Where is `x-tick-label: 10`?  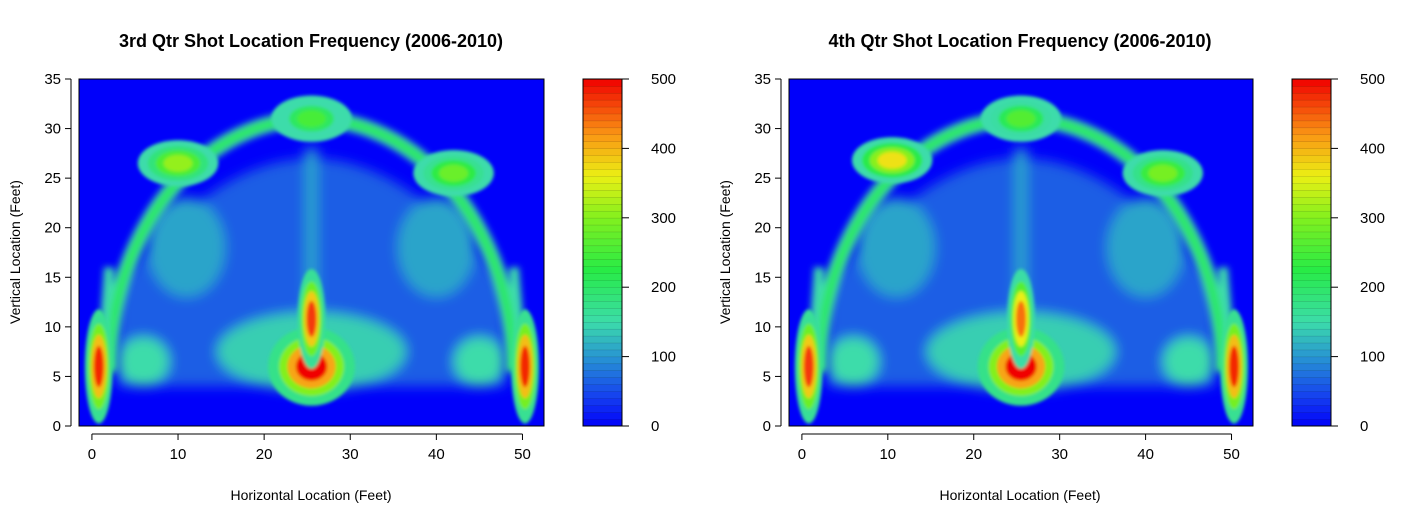
x-tick-label: 10 is located at coordinates (178, 454).